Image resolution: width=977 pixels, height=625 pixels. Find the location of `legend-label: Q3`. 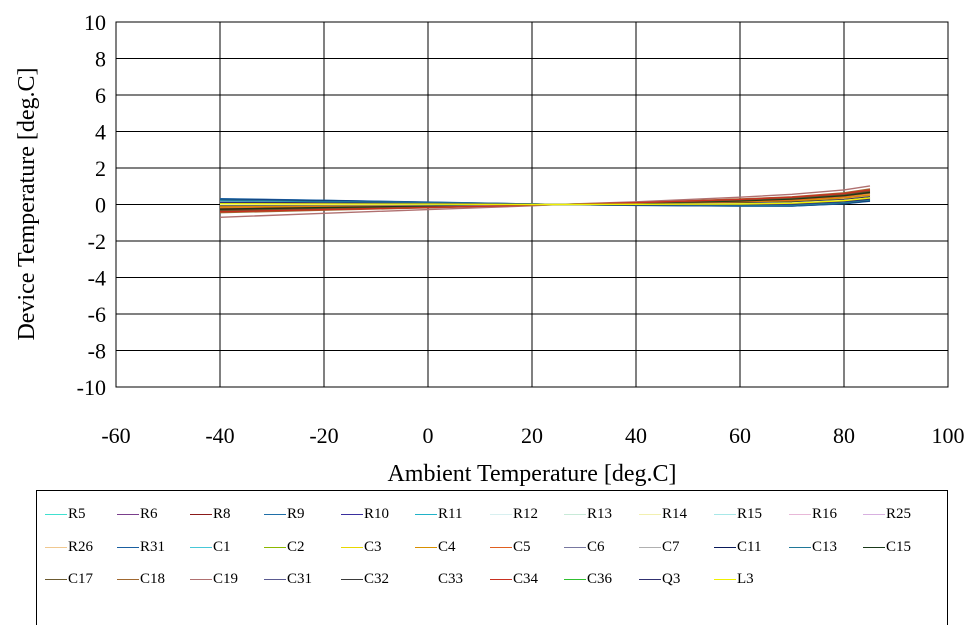

legend-label: Q3 is located at coordinates (671, 578).